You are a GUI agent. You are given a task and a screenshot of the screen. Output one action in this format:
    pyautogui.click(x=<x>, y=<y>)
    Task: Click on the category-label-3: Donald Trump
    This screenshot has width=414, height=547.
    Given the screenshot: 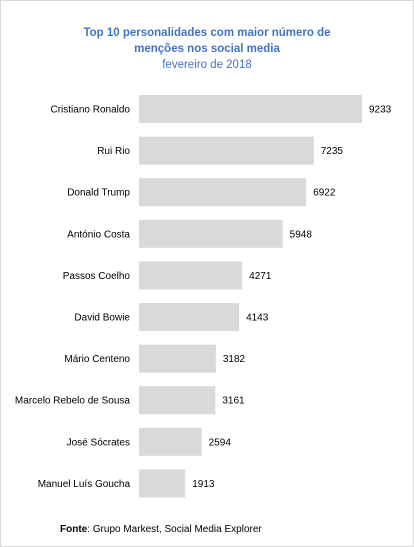 What is the action you would take?
    pyautogui.click(x=98, y=193)
    